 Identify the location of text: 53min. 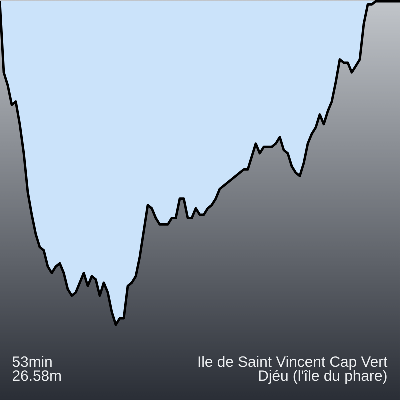
(32, 362).